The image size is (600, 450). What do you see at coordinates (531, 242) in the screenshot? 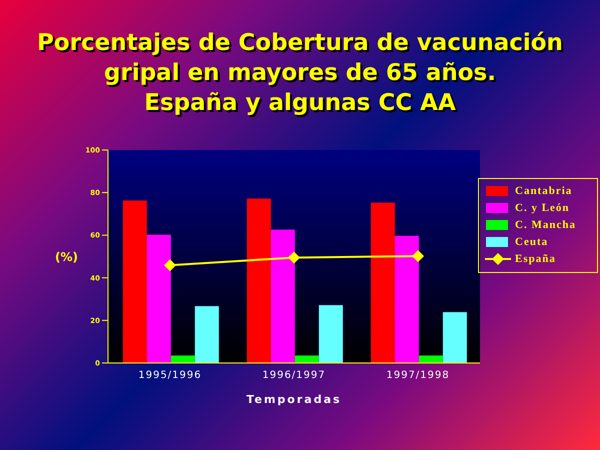
I see `legend-label: Ceuta` at bounding box center [531, 242].